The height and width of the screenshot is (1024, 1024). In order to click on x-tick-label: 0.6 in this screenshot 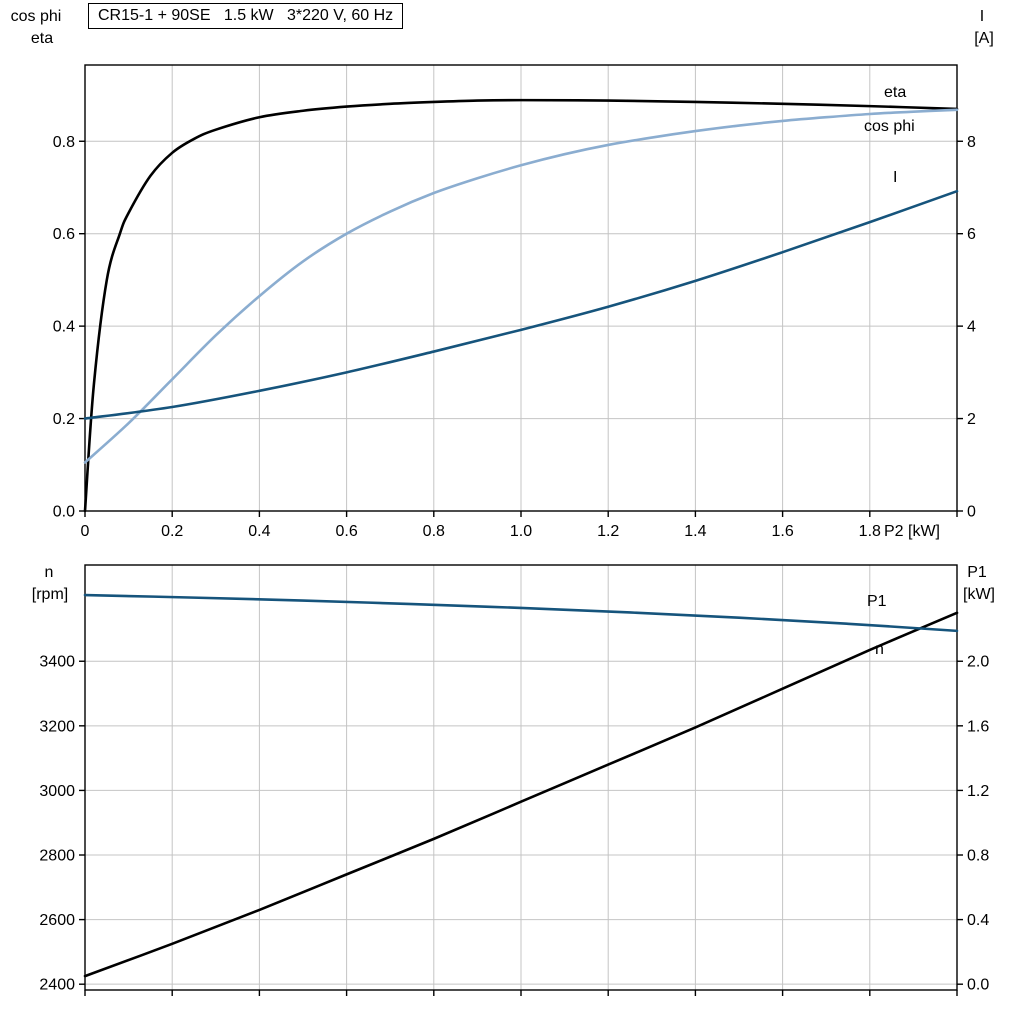, I will do `click(346, 531)`.